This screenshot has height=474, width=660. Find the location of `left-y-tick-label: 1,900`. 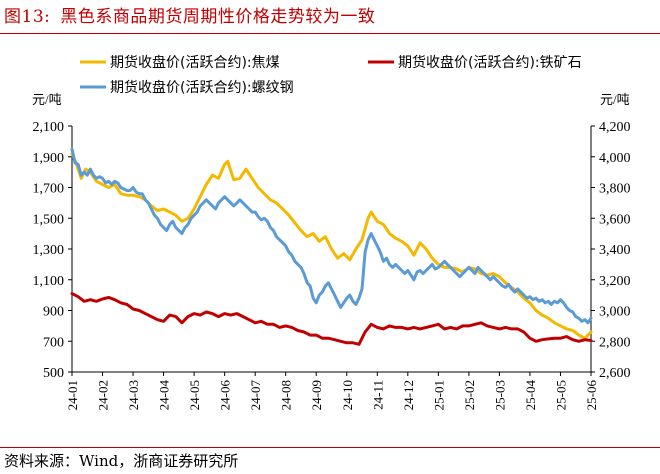

left-y-tick-label: 1,900 is located at coordinates (49, 158).